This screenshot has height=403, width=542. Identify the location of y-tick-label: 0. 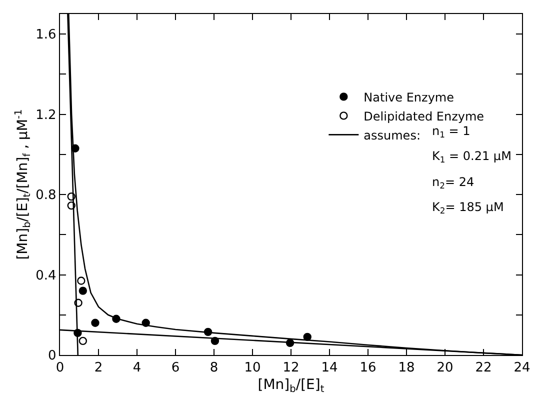
(52, 356).